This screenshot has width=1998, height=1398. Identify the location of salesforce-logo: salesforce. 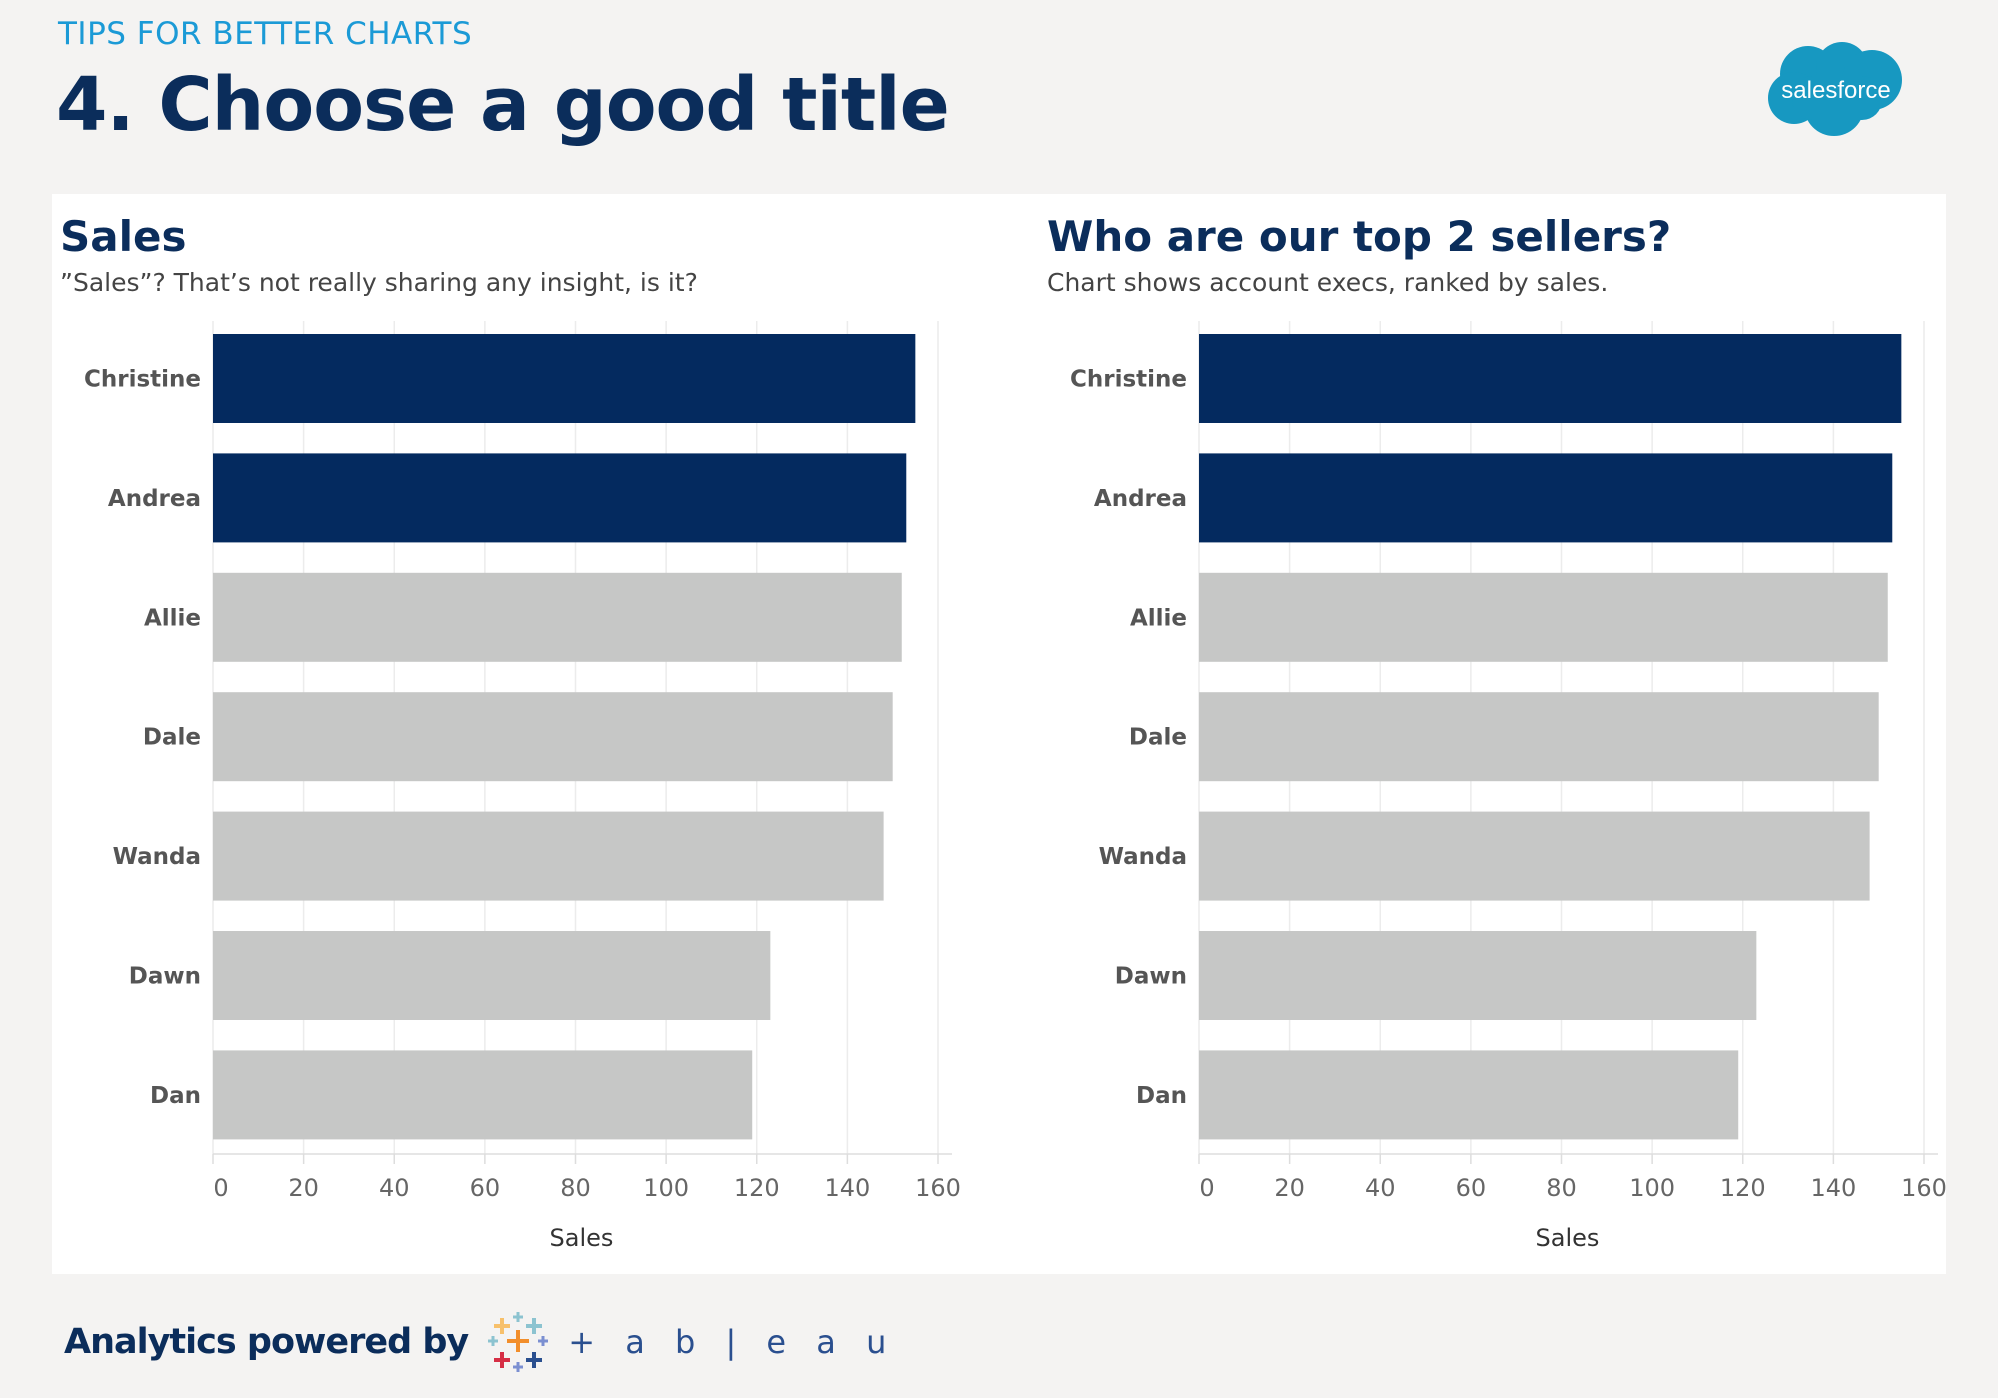
(1835, 88).